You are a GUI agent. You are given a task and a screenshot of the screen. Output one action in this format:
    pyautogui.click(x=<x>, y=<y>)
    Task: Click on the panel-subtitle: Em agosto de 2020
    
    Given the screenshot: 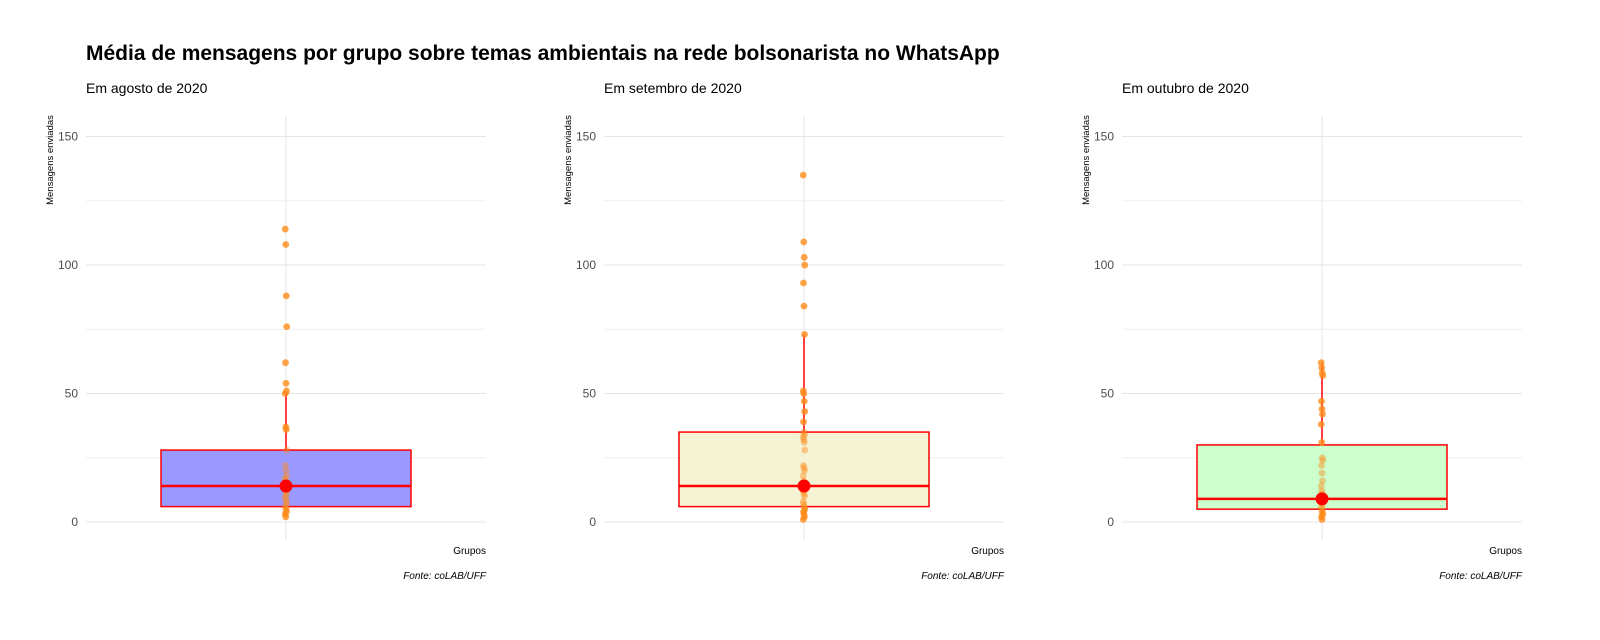 What is the action you would take?
    pyautogui.click(x=147, y=88)
    